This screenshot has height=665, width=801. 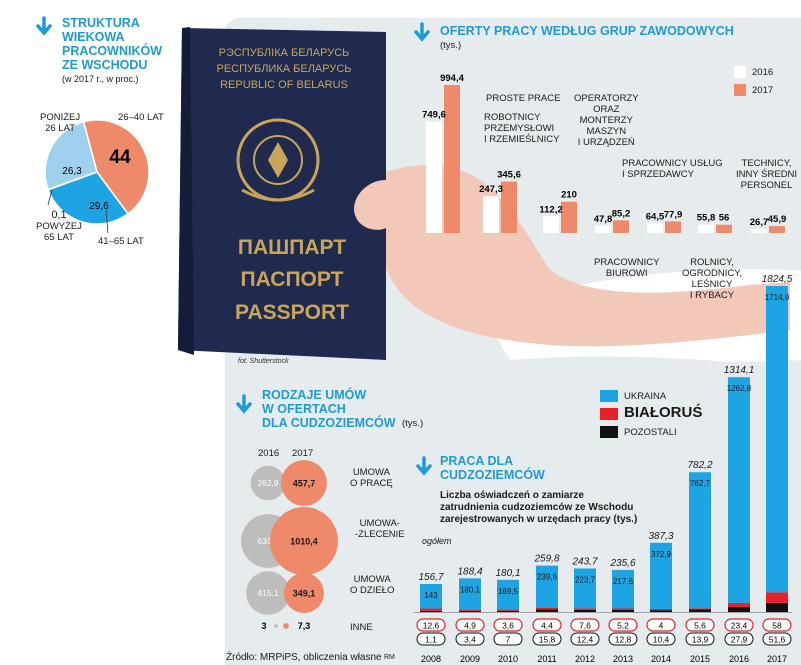 I want to click on work-title: PRACA DLA CUDZOZIEMCÓW, so click(x=492, y=468).